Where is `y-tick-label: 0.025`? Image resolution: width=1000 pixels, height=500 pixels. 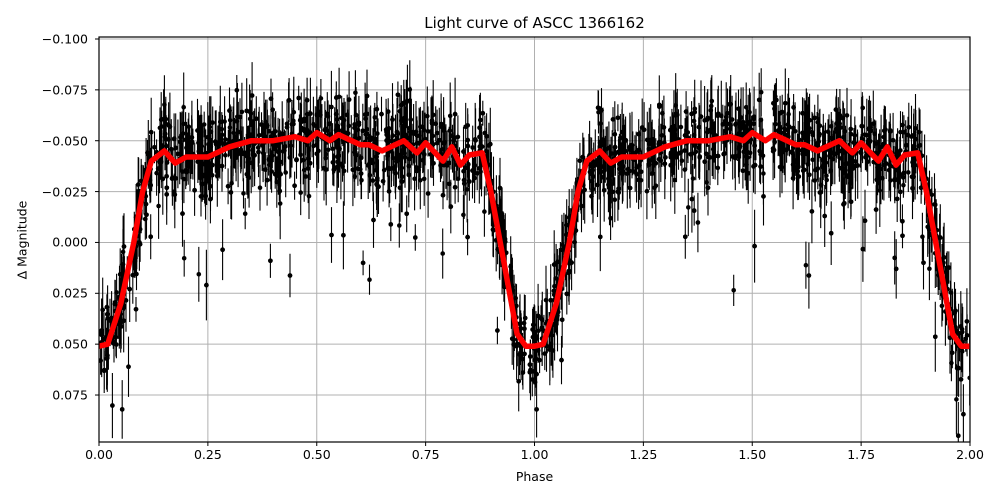 y-tick-label: 0.025 is located at coordinates (70, 293).